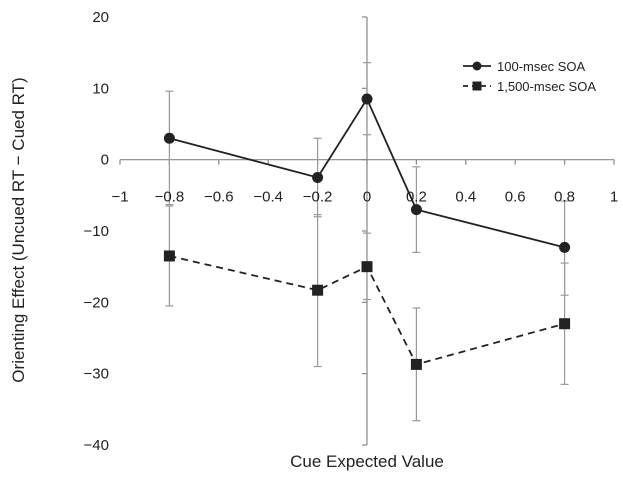 This screenshot has width=623, height=477. What do you see at coordinates (477, 66) in the screenshot?
I see `legend-marker-circle` at bounding box center [477, 66].